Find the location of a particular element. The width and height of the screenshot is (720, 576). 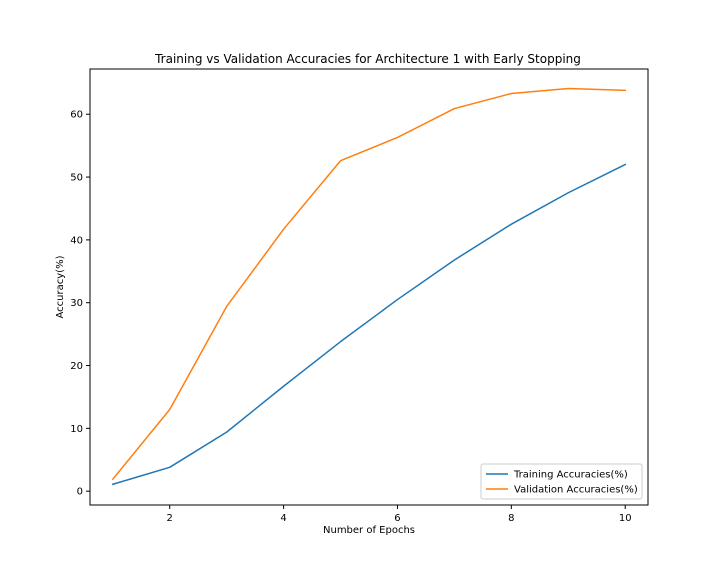

y-tick-label: 20 is located at coordinates (76, 366).